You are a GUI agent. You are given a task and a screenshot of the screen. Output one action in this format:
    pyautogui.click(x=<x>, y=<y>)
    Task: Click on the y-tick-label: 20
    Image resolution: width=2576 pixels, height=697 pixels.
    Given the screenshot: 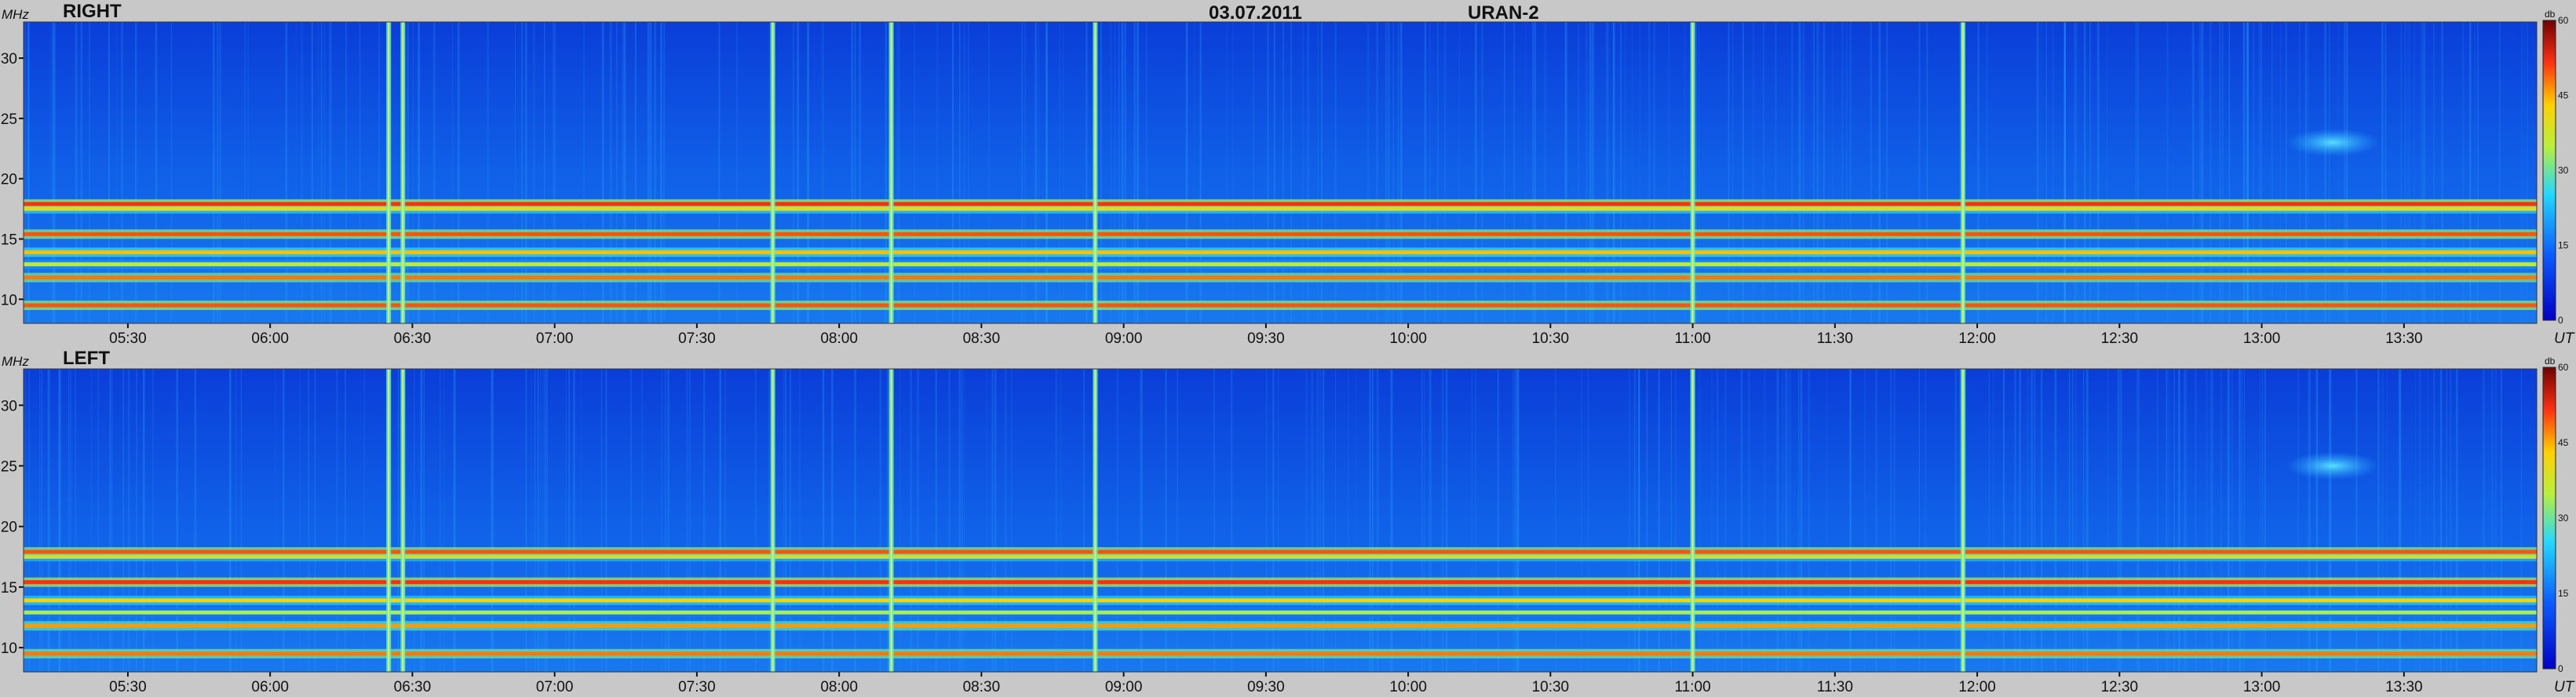 What is the action you would take?
    pyautogui.click(x=9, y=528)
    